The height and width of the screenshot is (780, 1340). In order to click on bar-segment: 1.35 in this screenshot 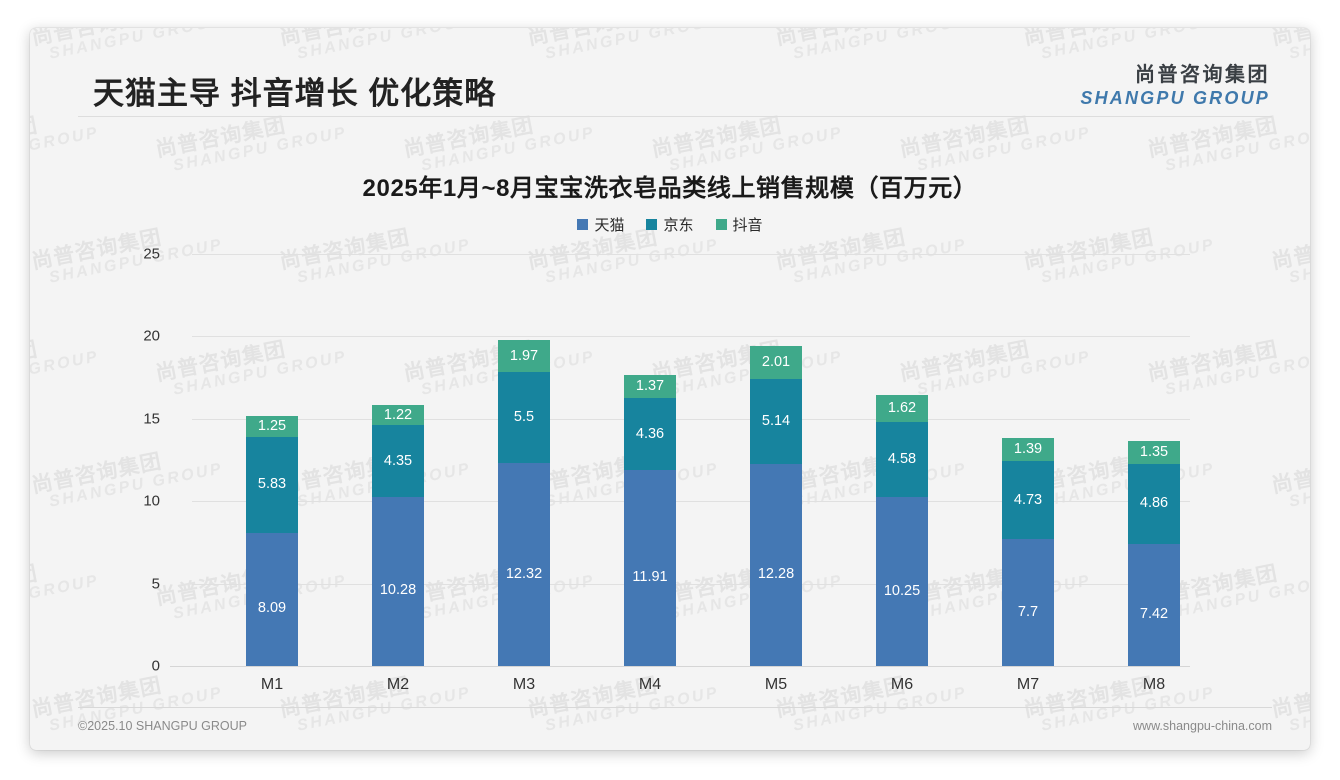, I will do `click(1154, 452)`.